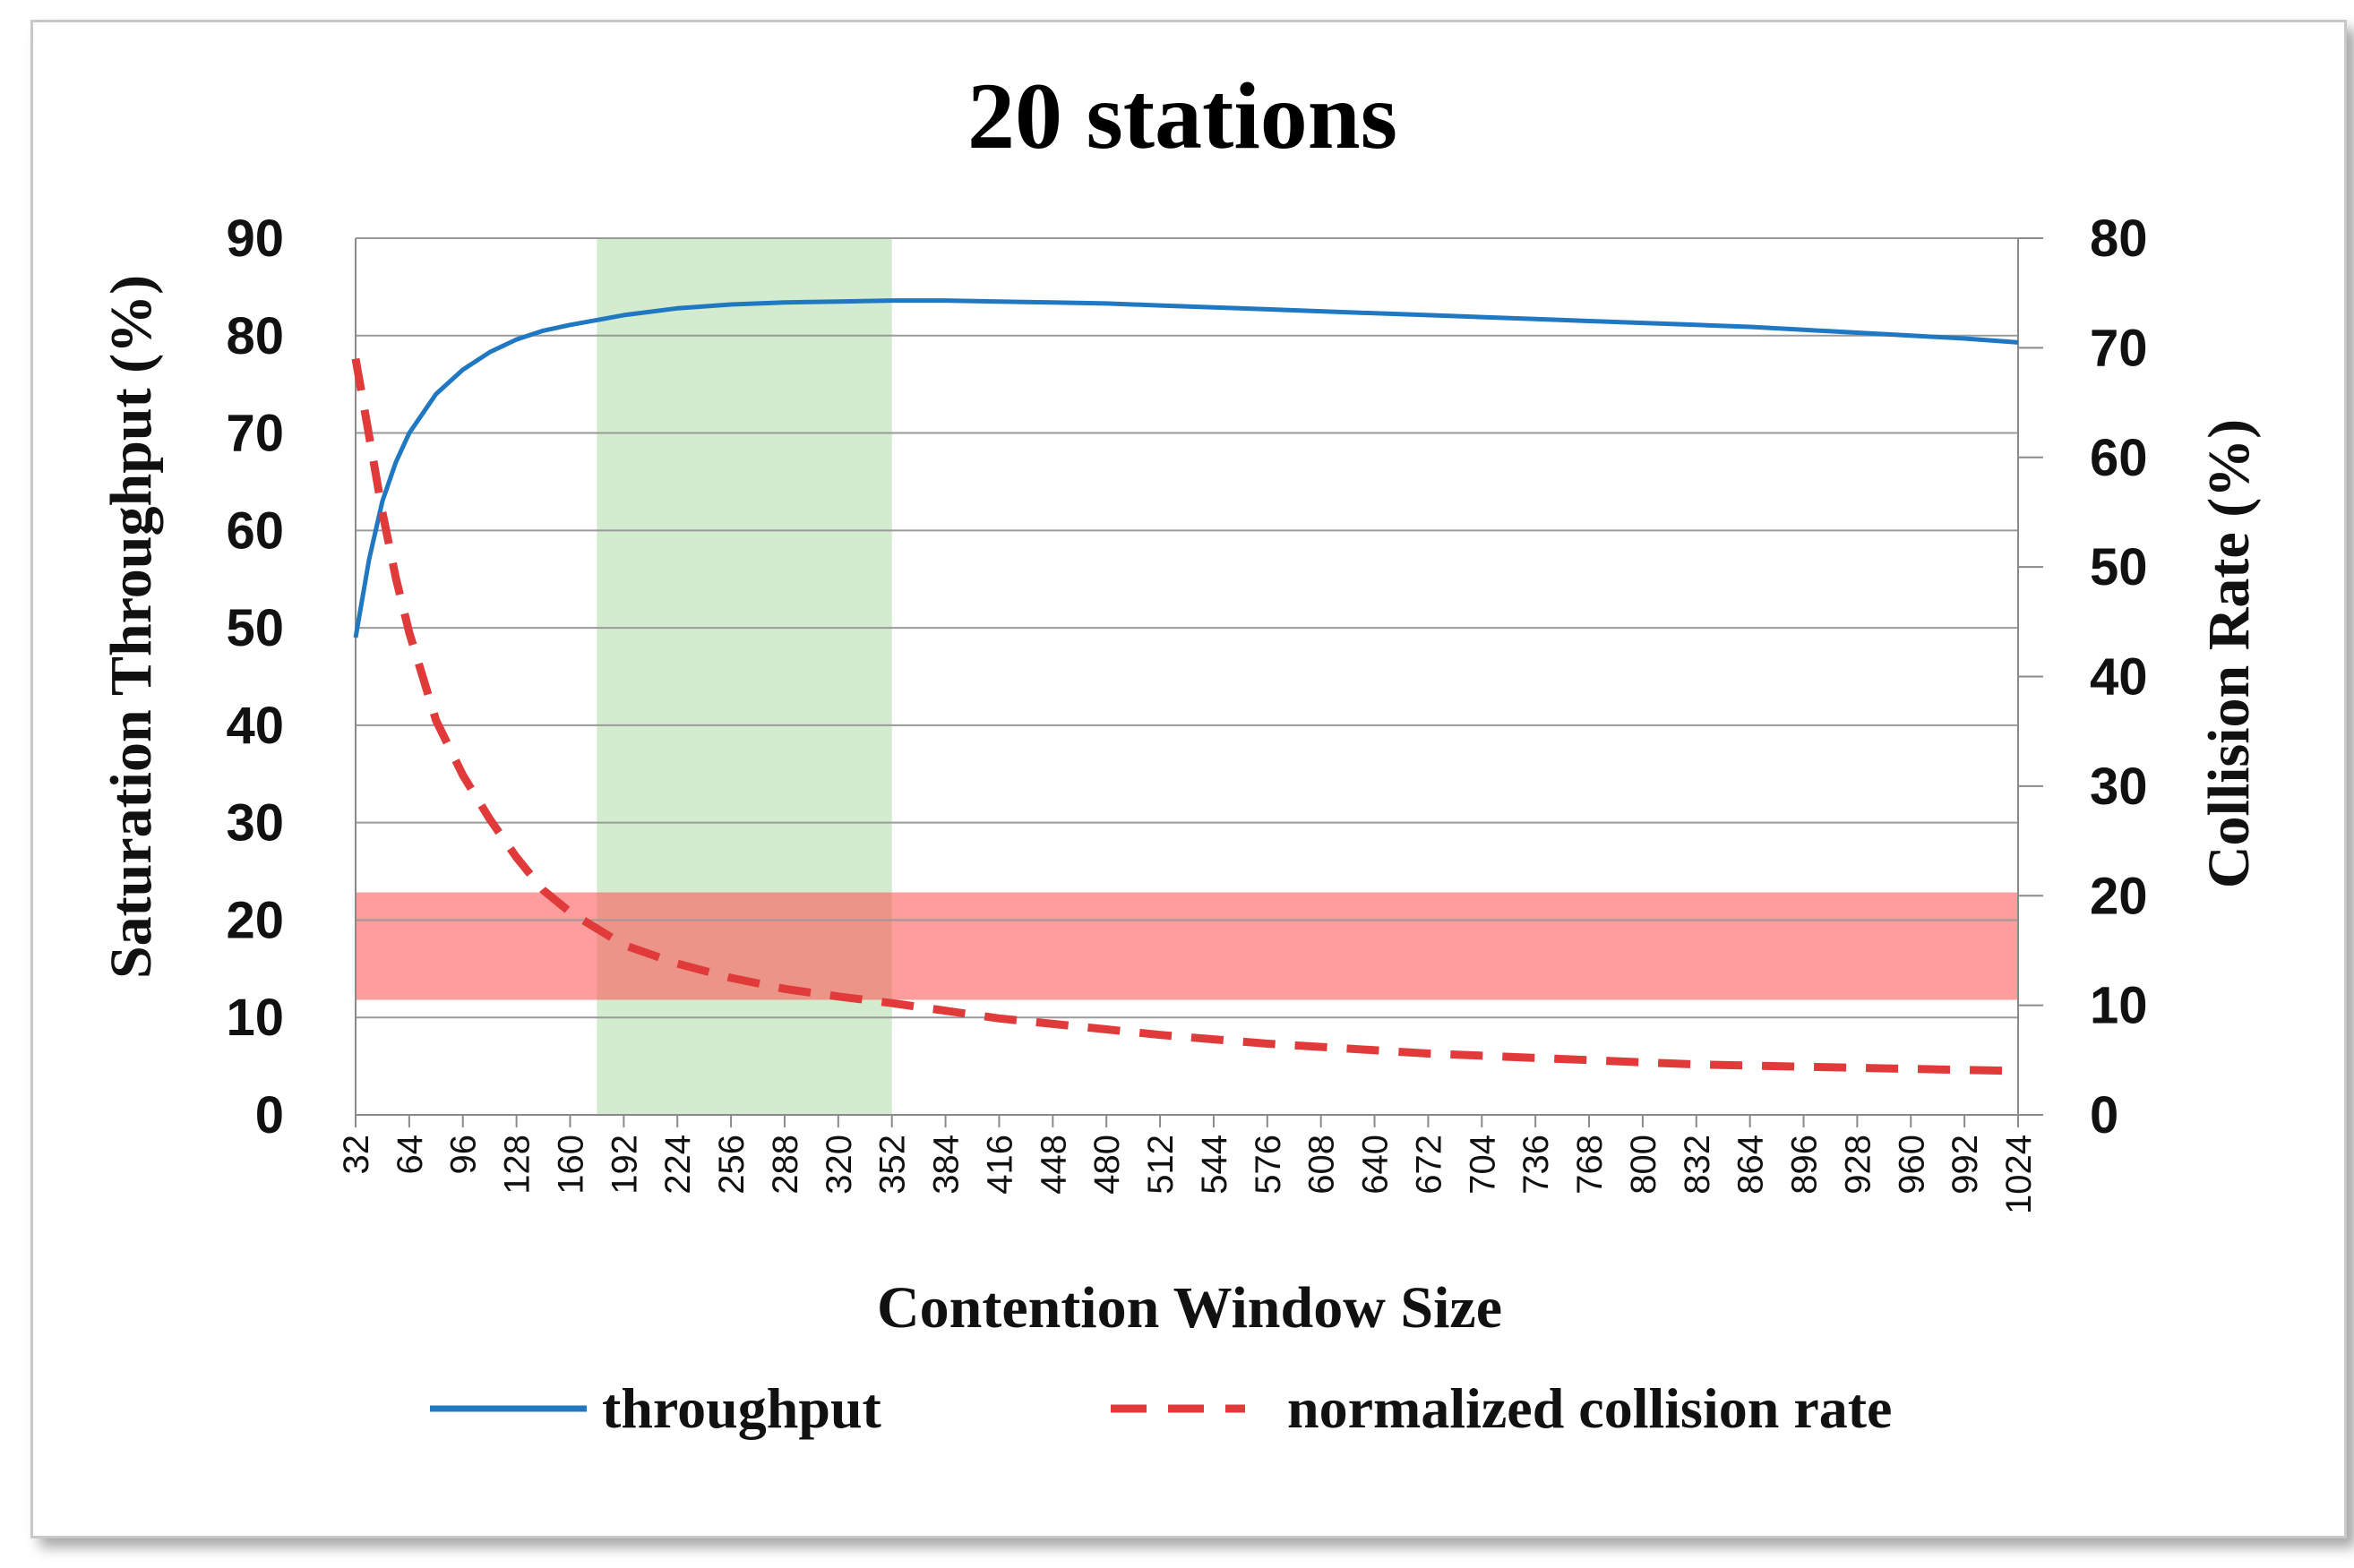 The image size is (2354, 1568). I want to click on legend: throughput normalized collision rate, so click(1161, 1408).